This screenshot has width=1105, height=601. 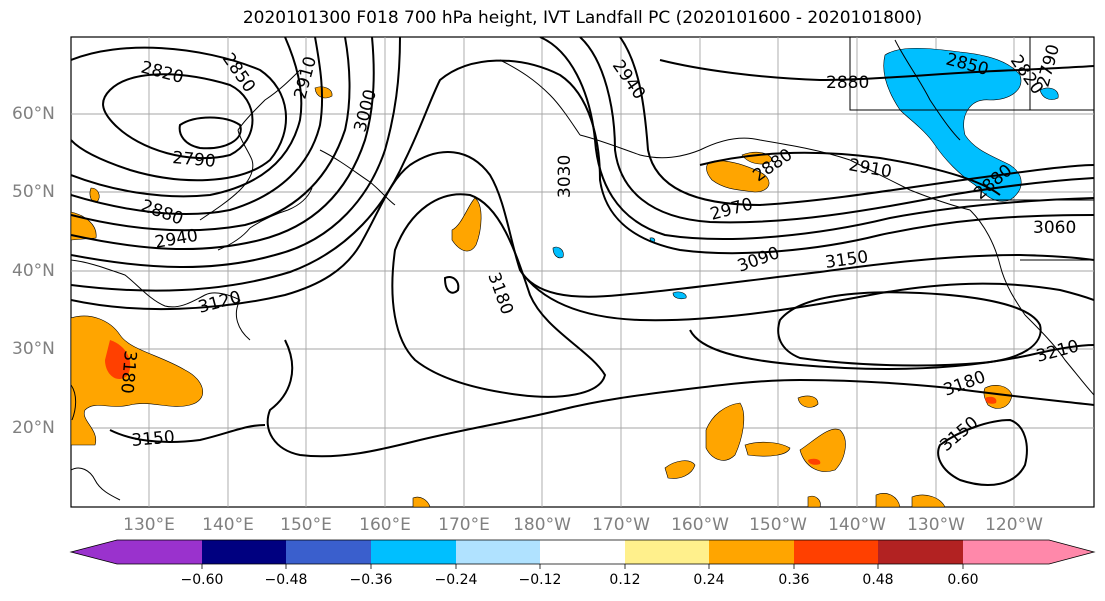 I want to click on lon-label: 140°E, so click(x=228, y=525).